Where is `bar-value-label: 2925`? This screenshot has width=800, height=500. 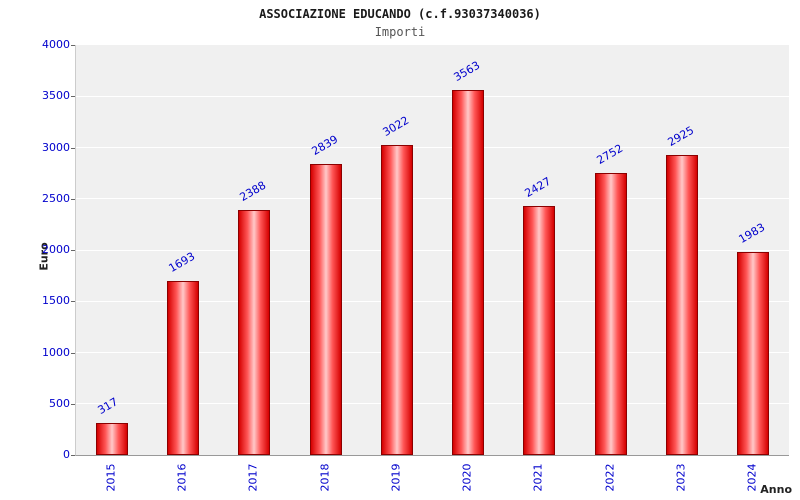 bar-value-label: 2925 is located at coordinates (681, 136).